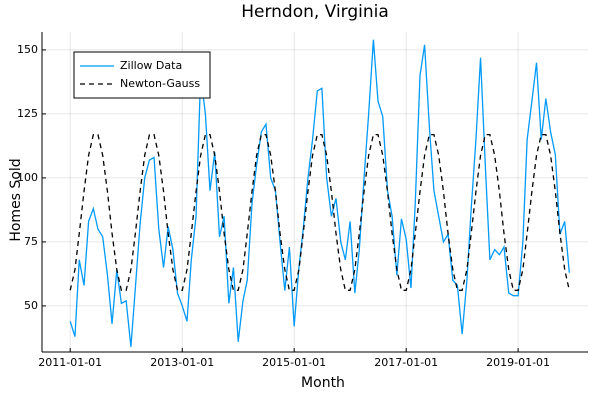  Describe the element at coordinates (518, 362) in the screenshot. I see `x-tick-label: 2019-01-01` at that location.